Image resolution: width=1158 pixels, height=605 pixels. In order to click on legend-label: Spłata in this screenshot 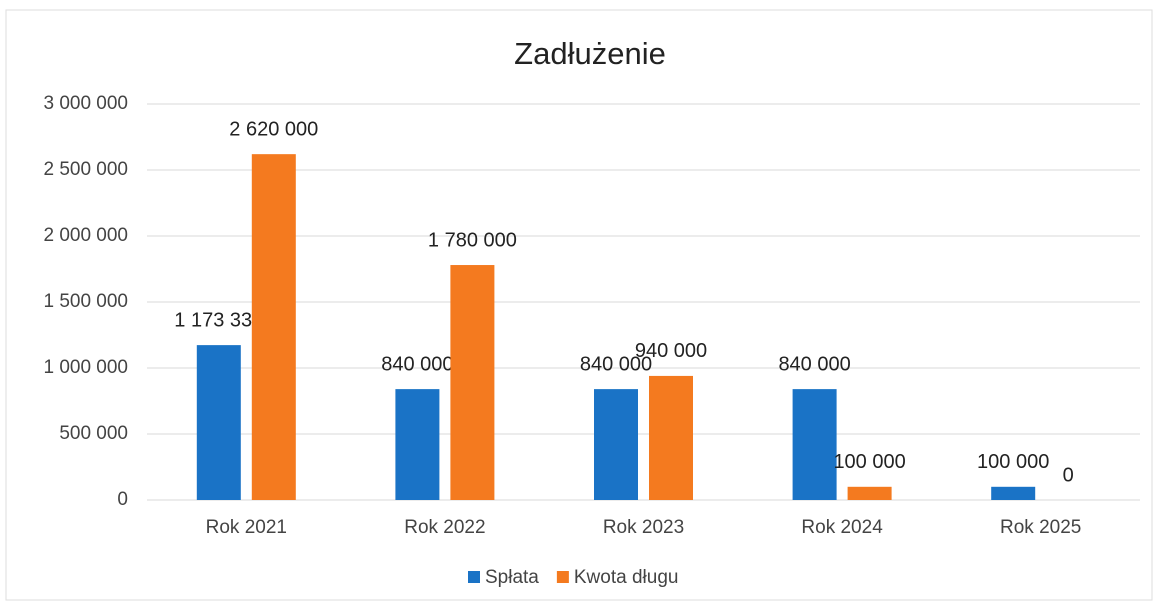, I will do `click(512, 577)`.